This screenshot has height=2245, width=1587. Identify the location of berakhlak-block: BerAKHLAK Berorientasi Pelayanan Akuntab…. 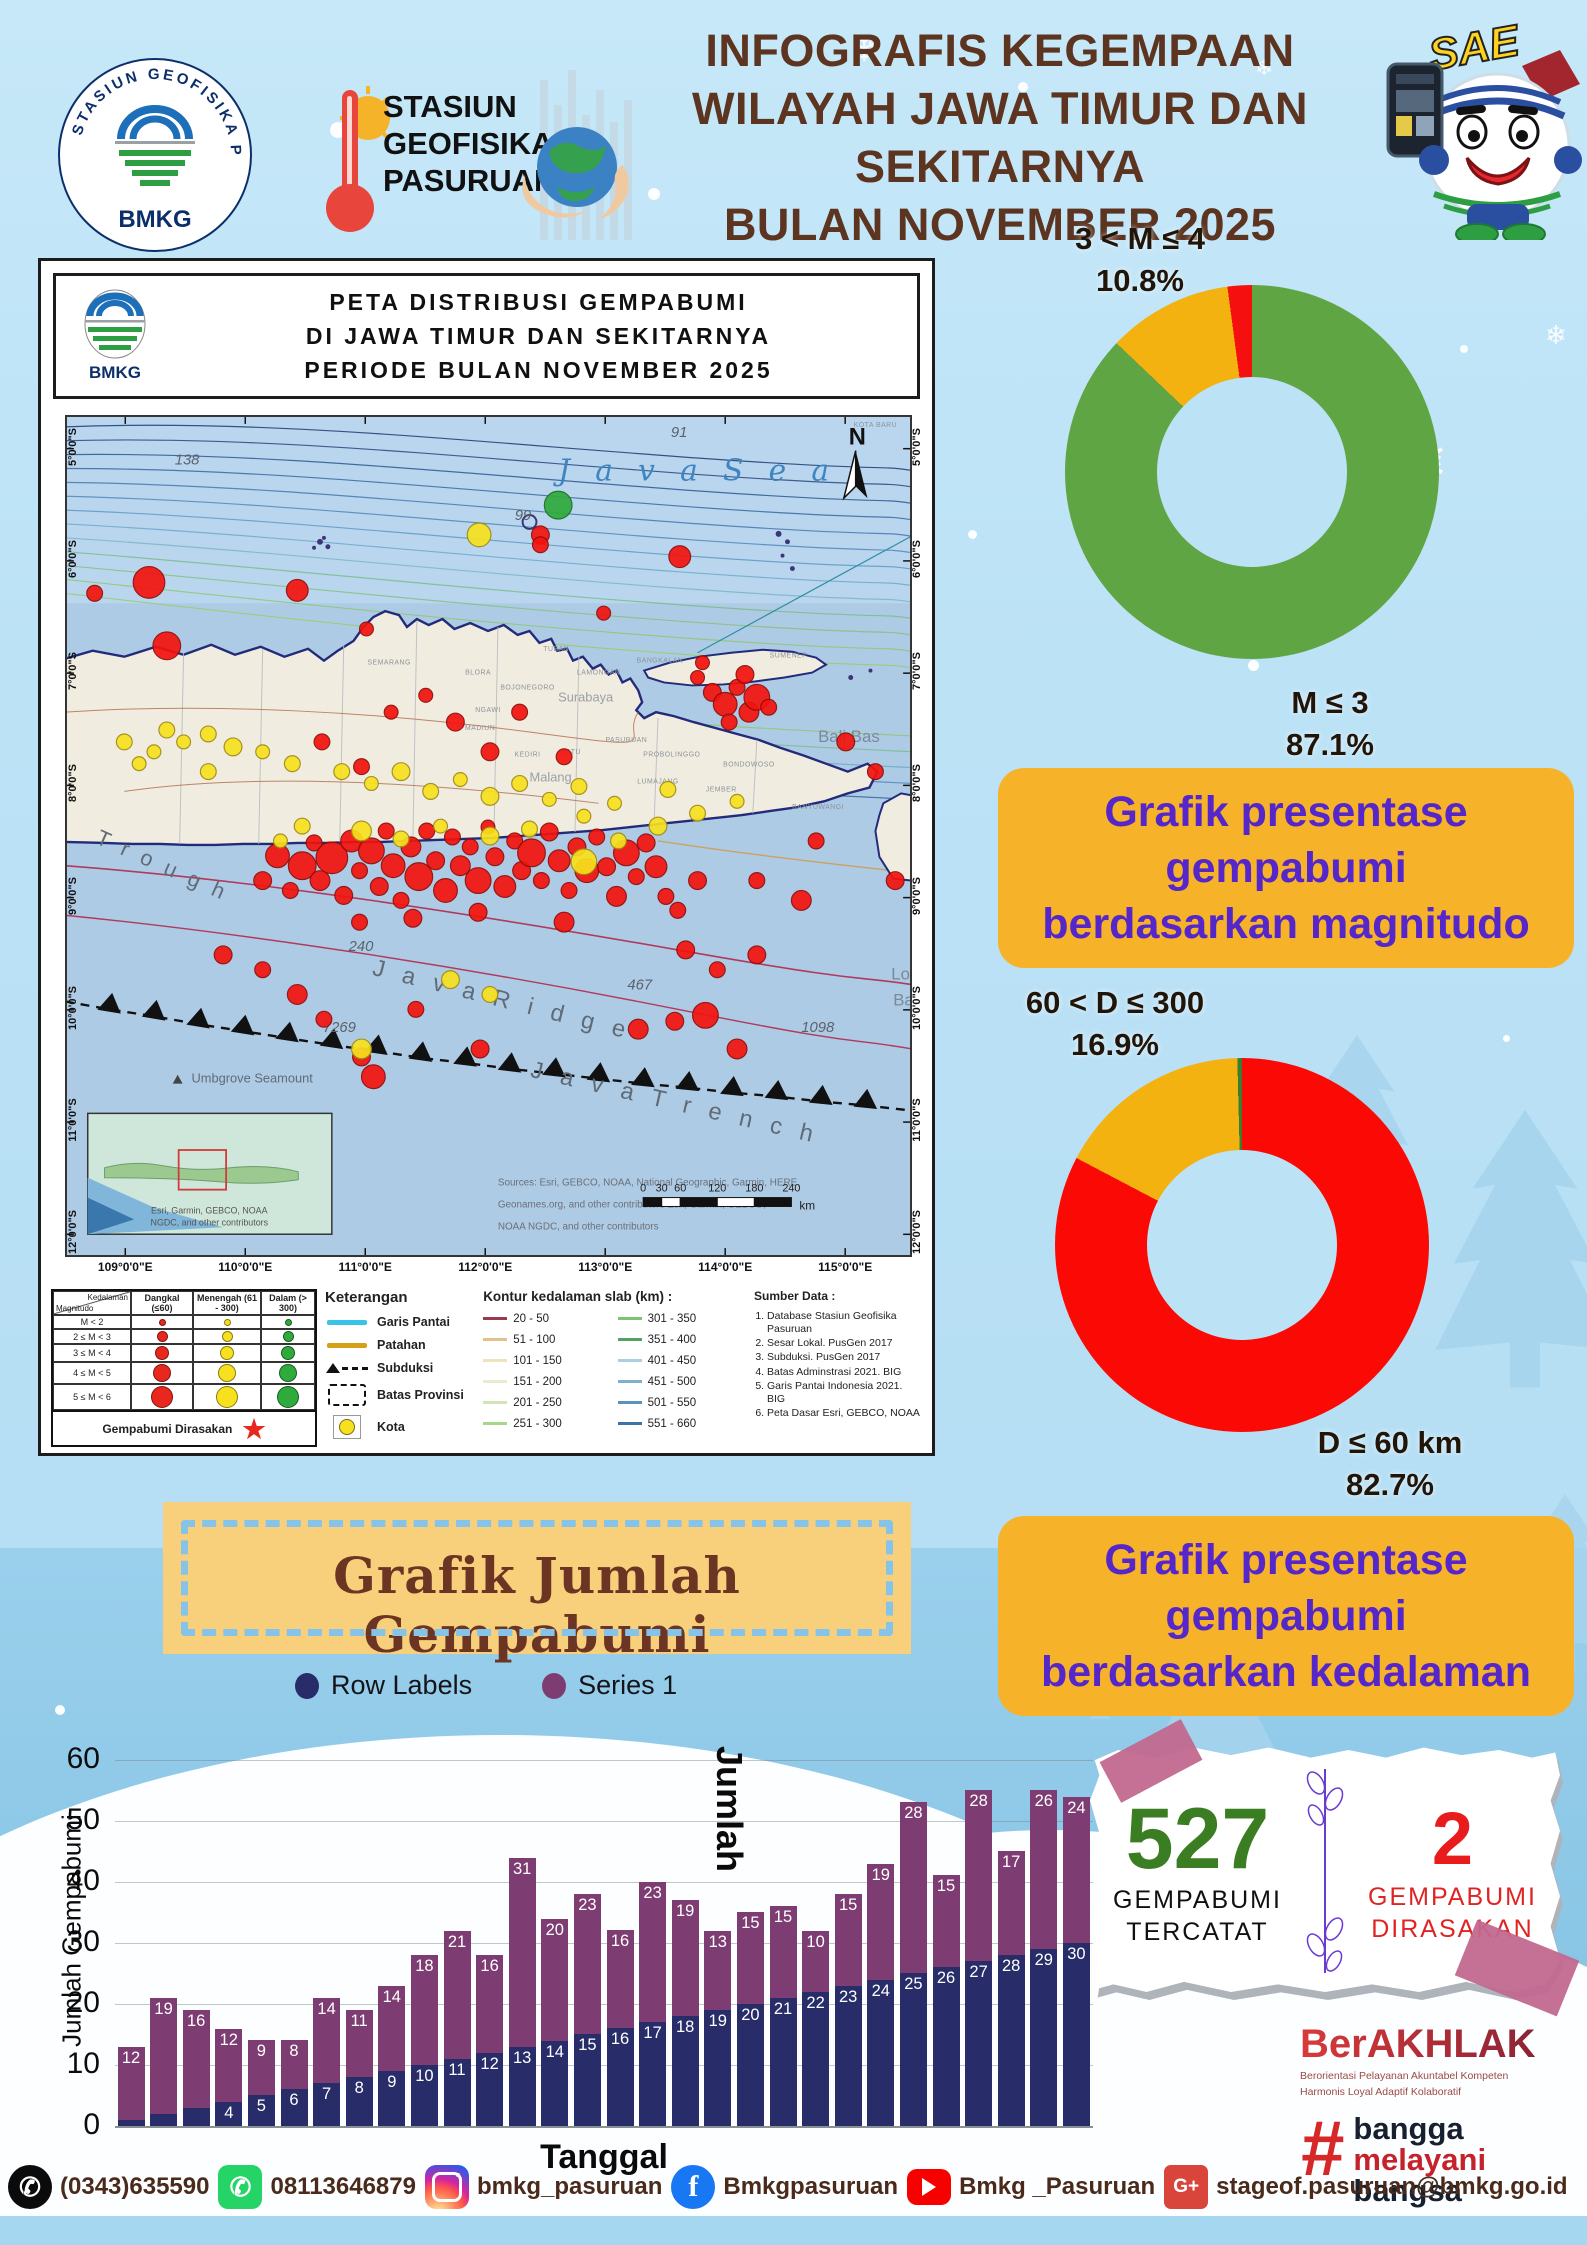
(1440, 2114).